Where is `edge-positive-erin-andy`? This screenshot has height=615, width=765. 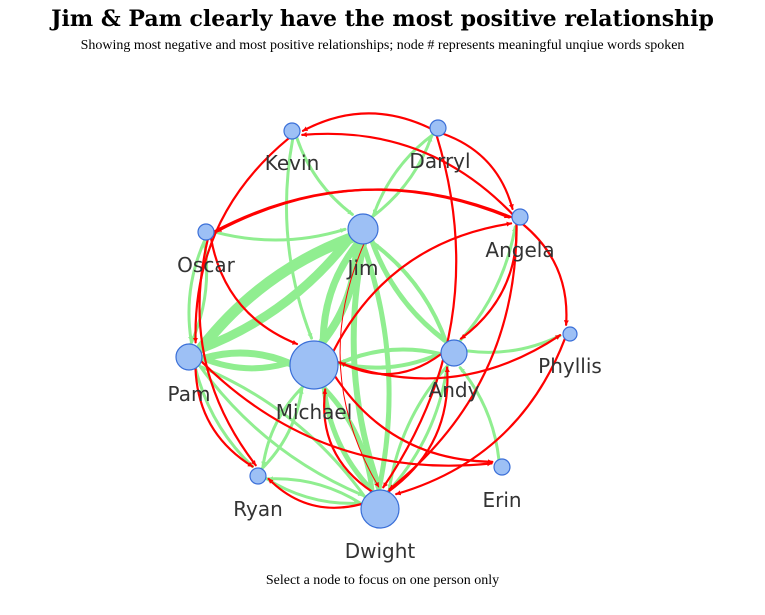
edge-positive-erin-andy is located at coordinates (479, 414).